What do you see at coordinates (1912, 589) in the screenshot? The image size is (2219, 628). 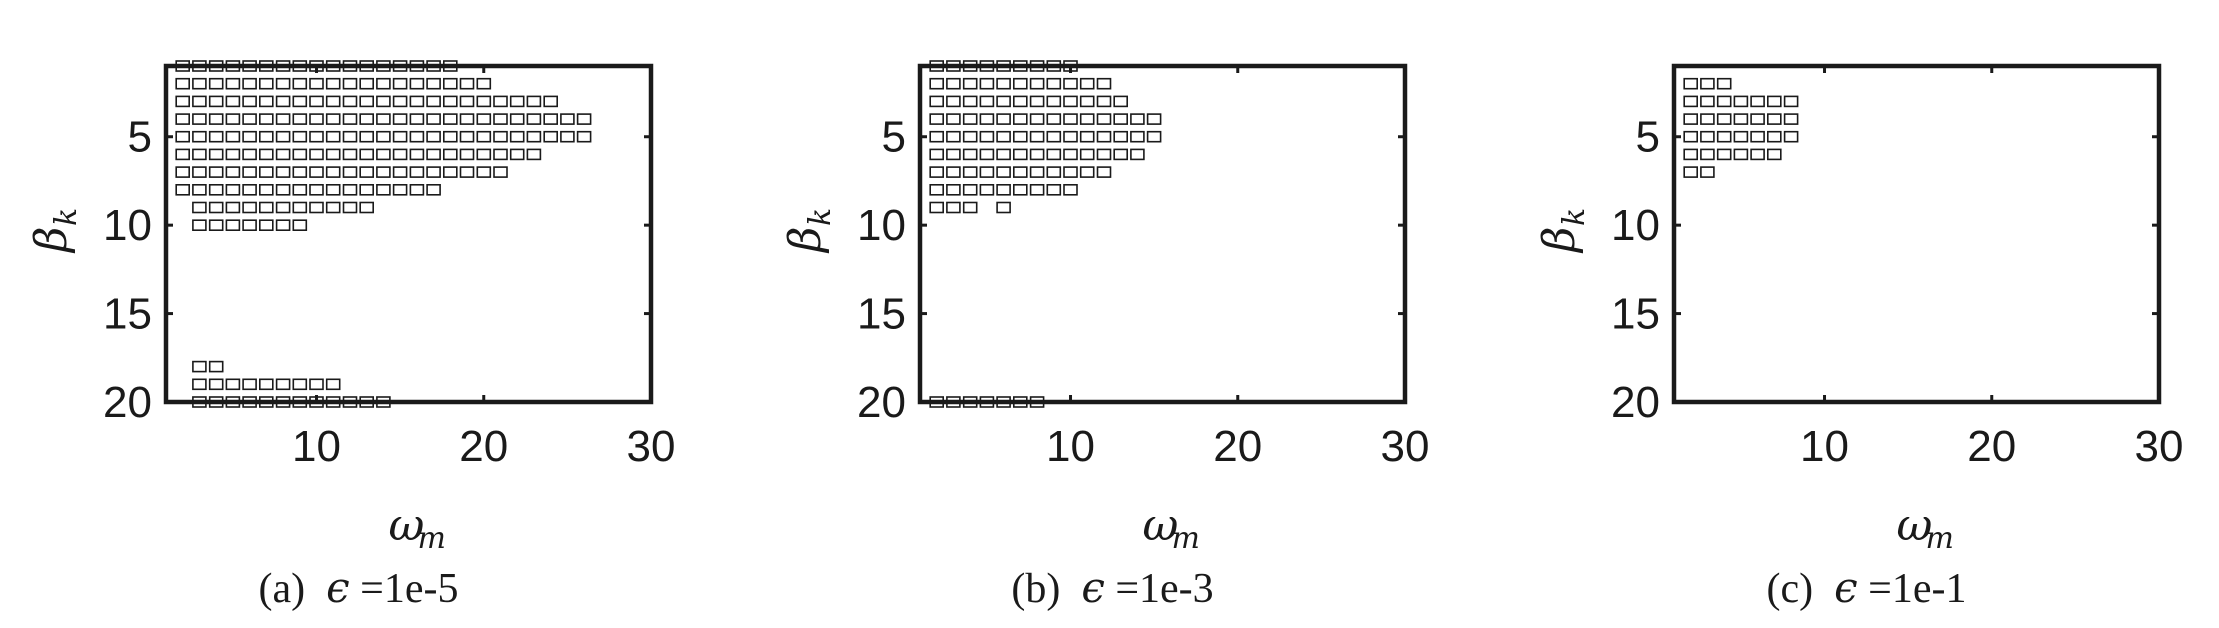 I see `caption-value: =1e-1` at bounding box center [1912, 589].